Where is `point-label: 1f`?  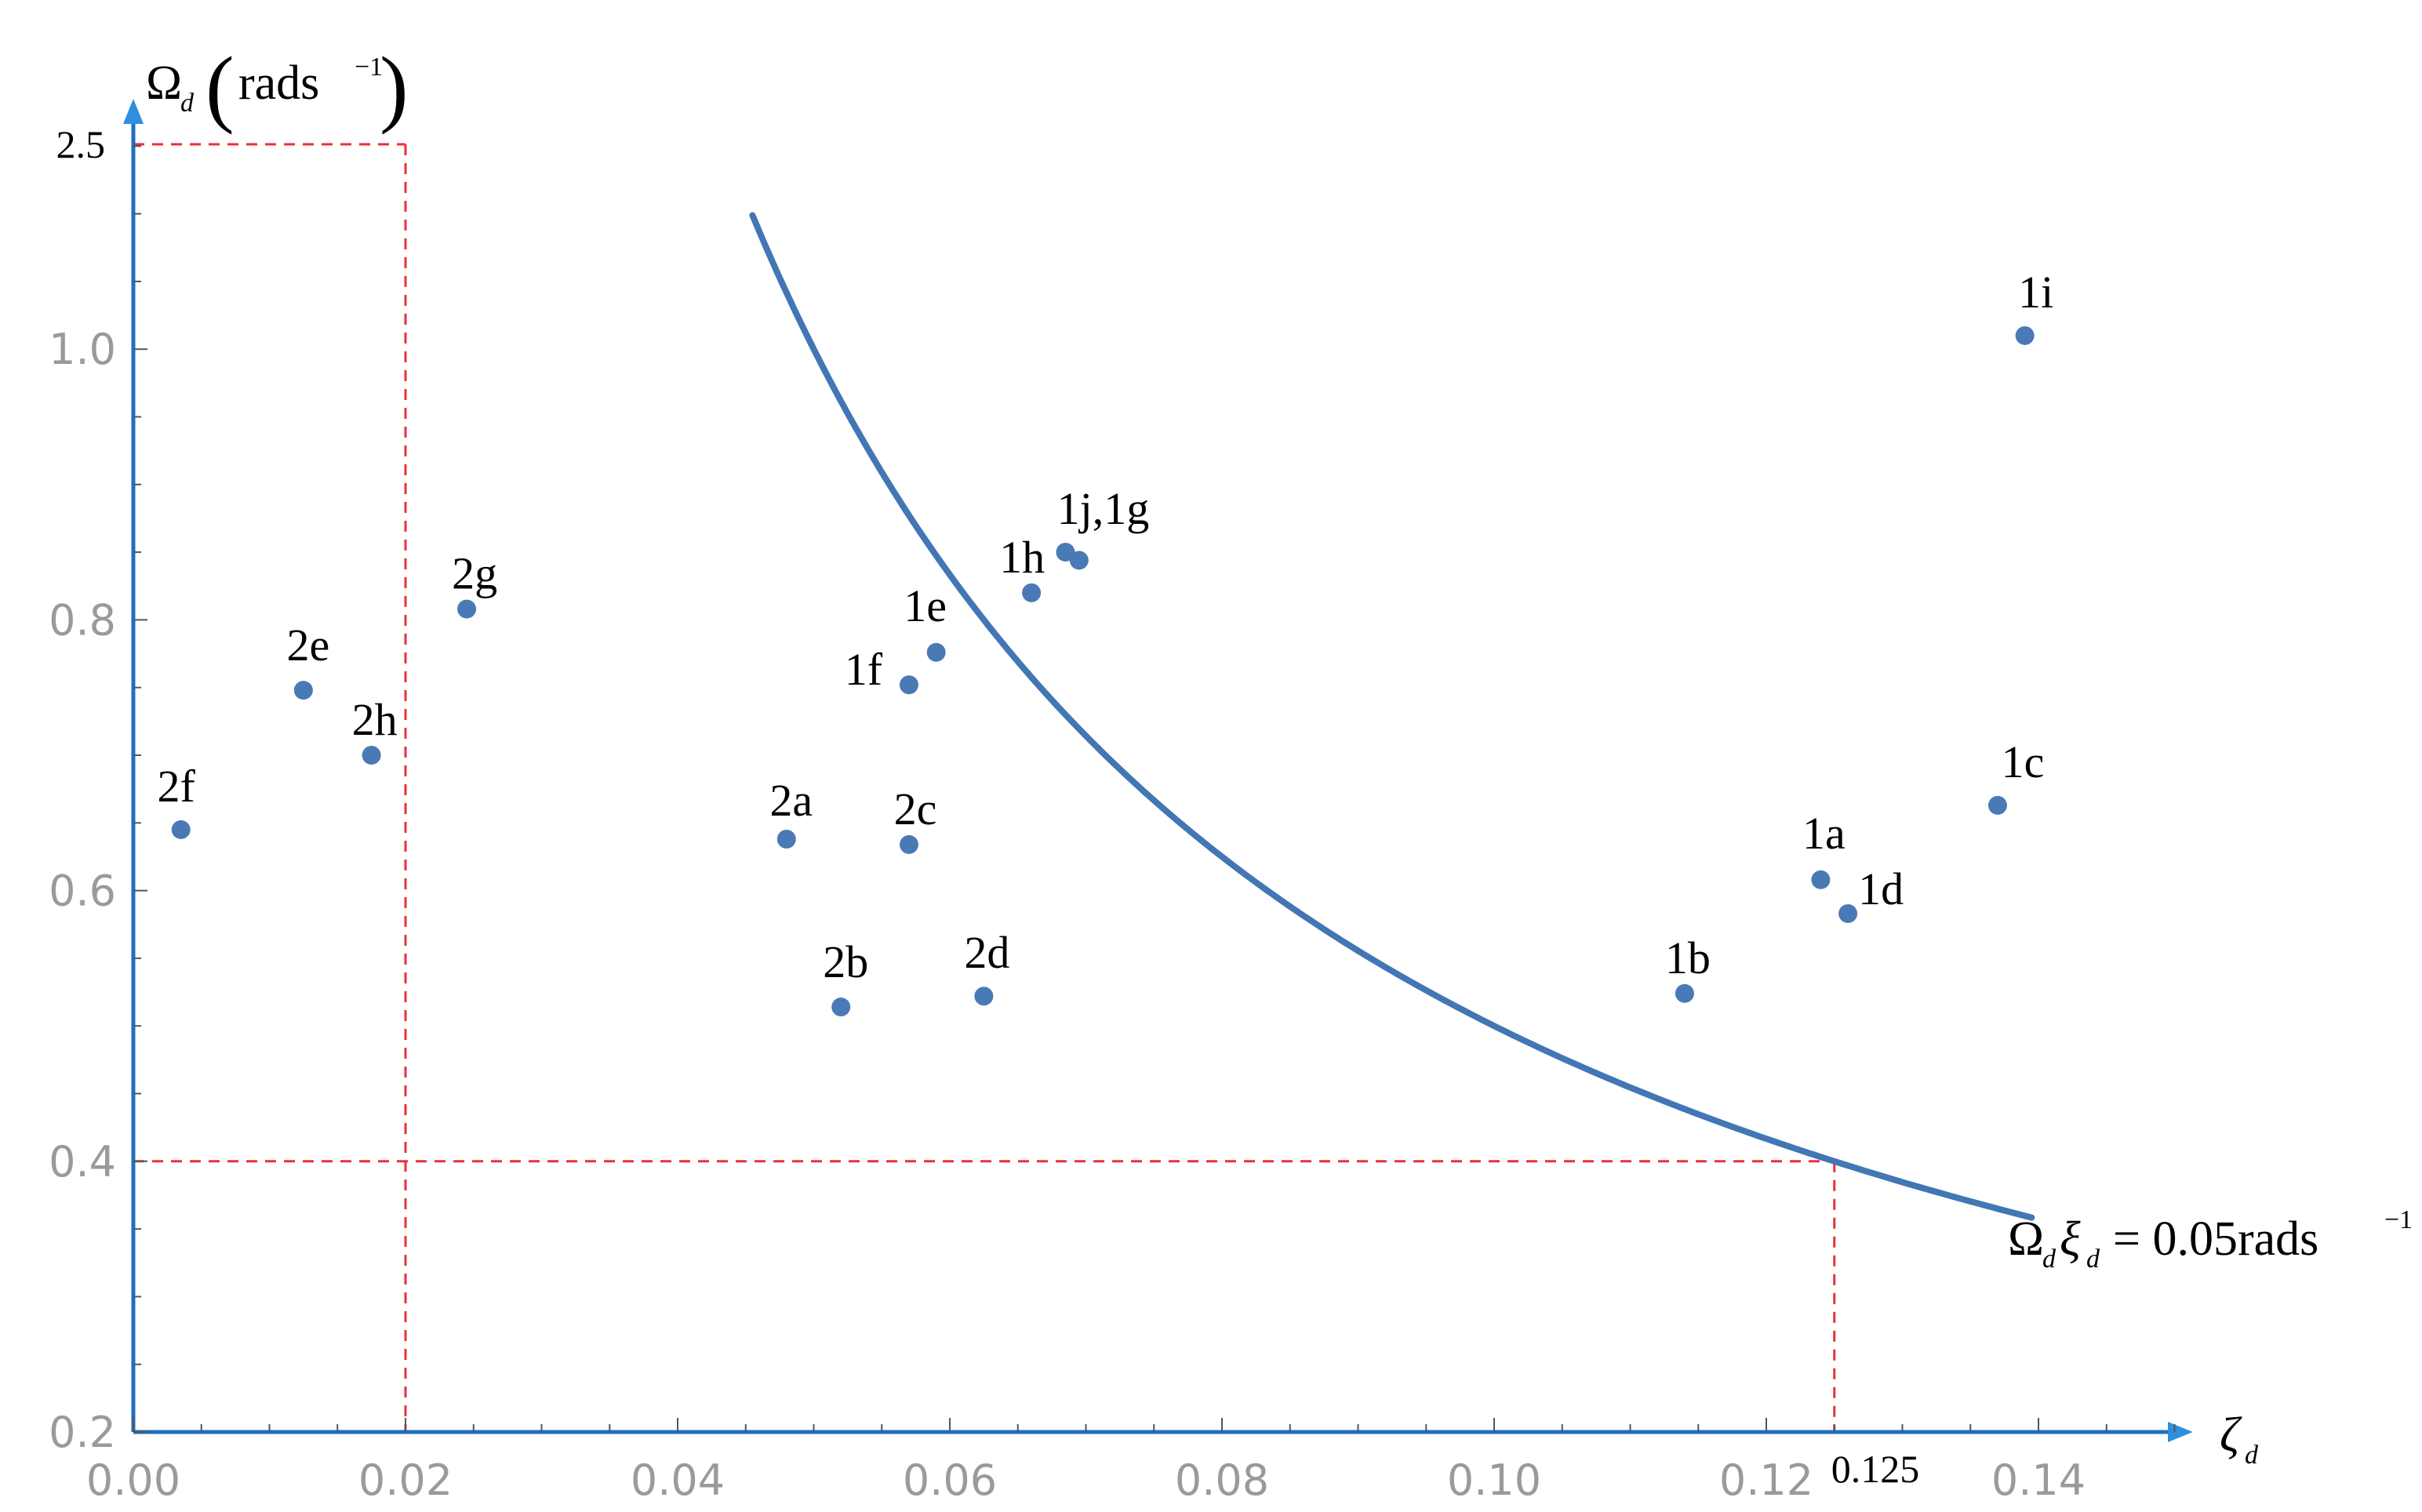
point-label: 1f is located at coordinates (864, 669).